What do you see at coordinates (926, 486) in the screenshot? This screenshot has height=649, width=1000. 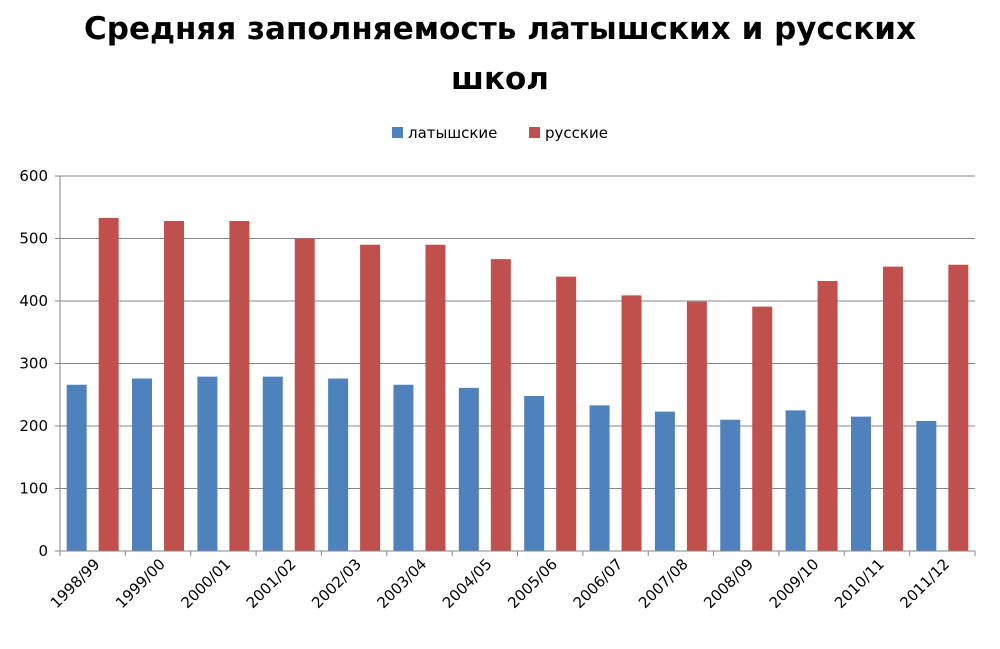 I see `bar-latvian-2011/12` at bounding box center [926, 486].